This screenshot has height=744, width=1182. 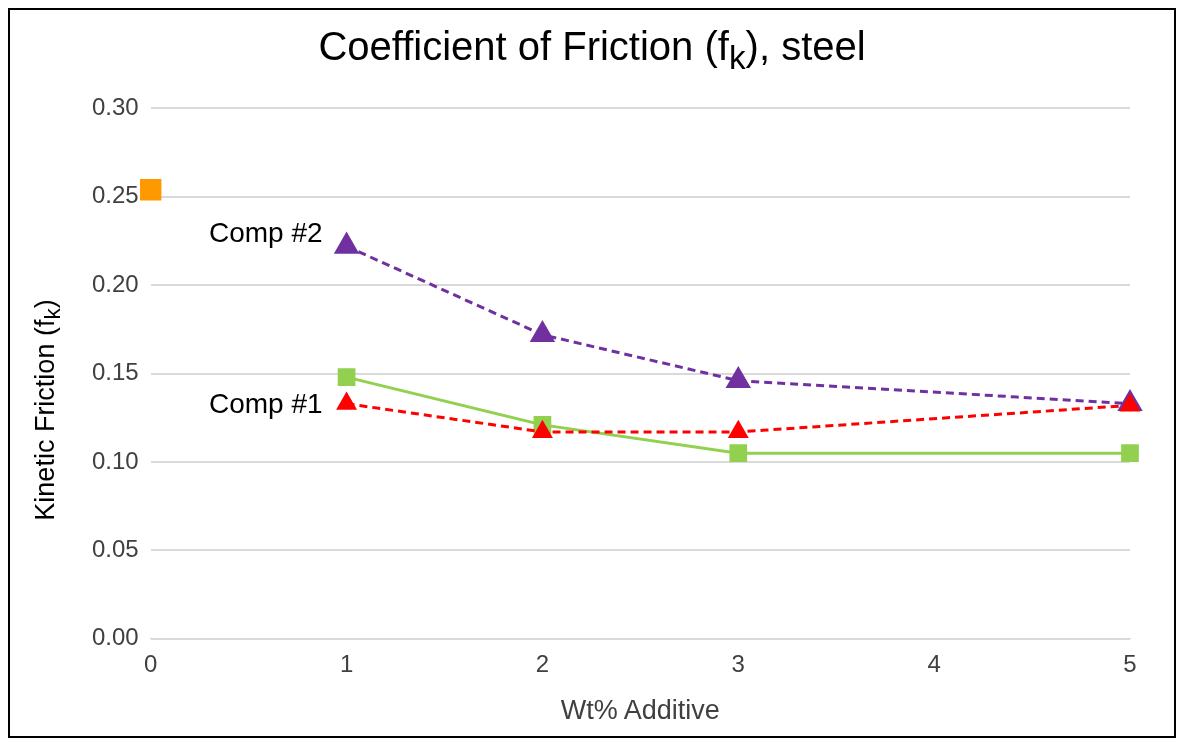 I want to click on x-axis-title: Wt% Additive, so click(x=640, y=710).